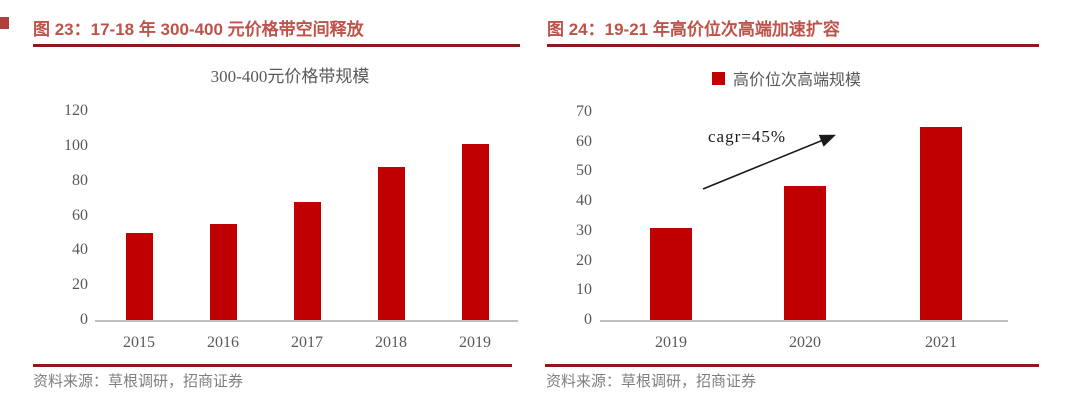 The image size is (1080, 417). What do you see at coordinates (792, 365) in the screenshot?
I see `figure24-source-rule` at bounding box center [792, 365].